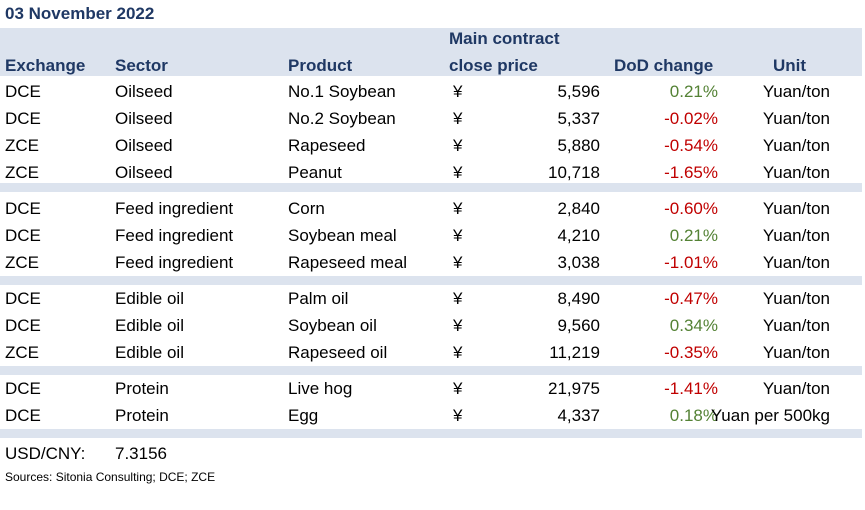  I want to click on cell-close-price: 21,975, so click(574, 388).